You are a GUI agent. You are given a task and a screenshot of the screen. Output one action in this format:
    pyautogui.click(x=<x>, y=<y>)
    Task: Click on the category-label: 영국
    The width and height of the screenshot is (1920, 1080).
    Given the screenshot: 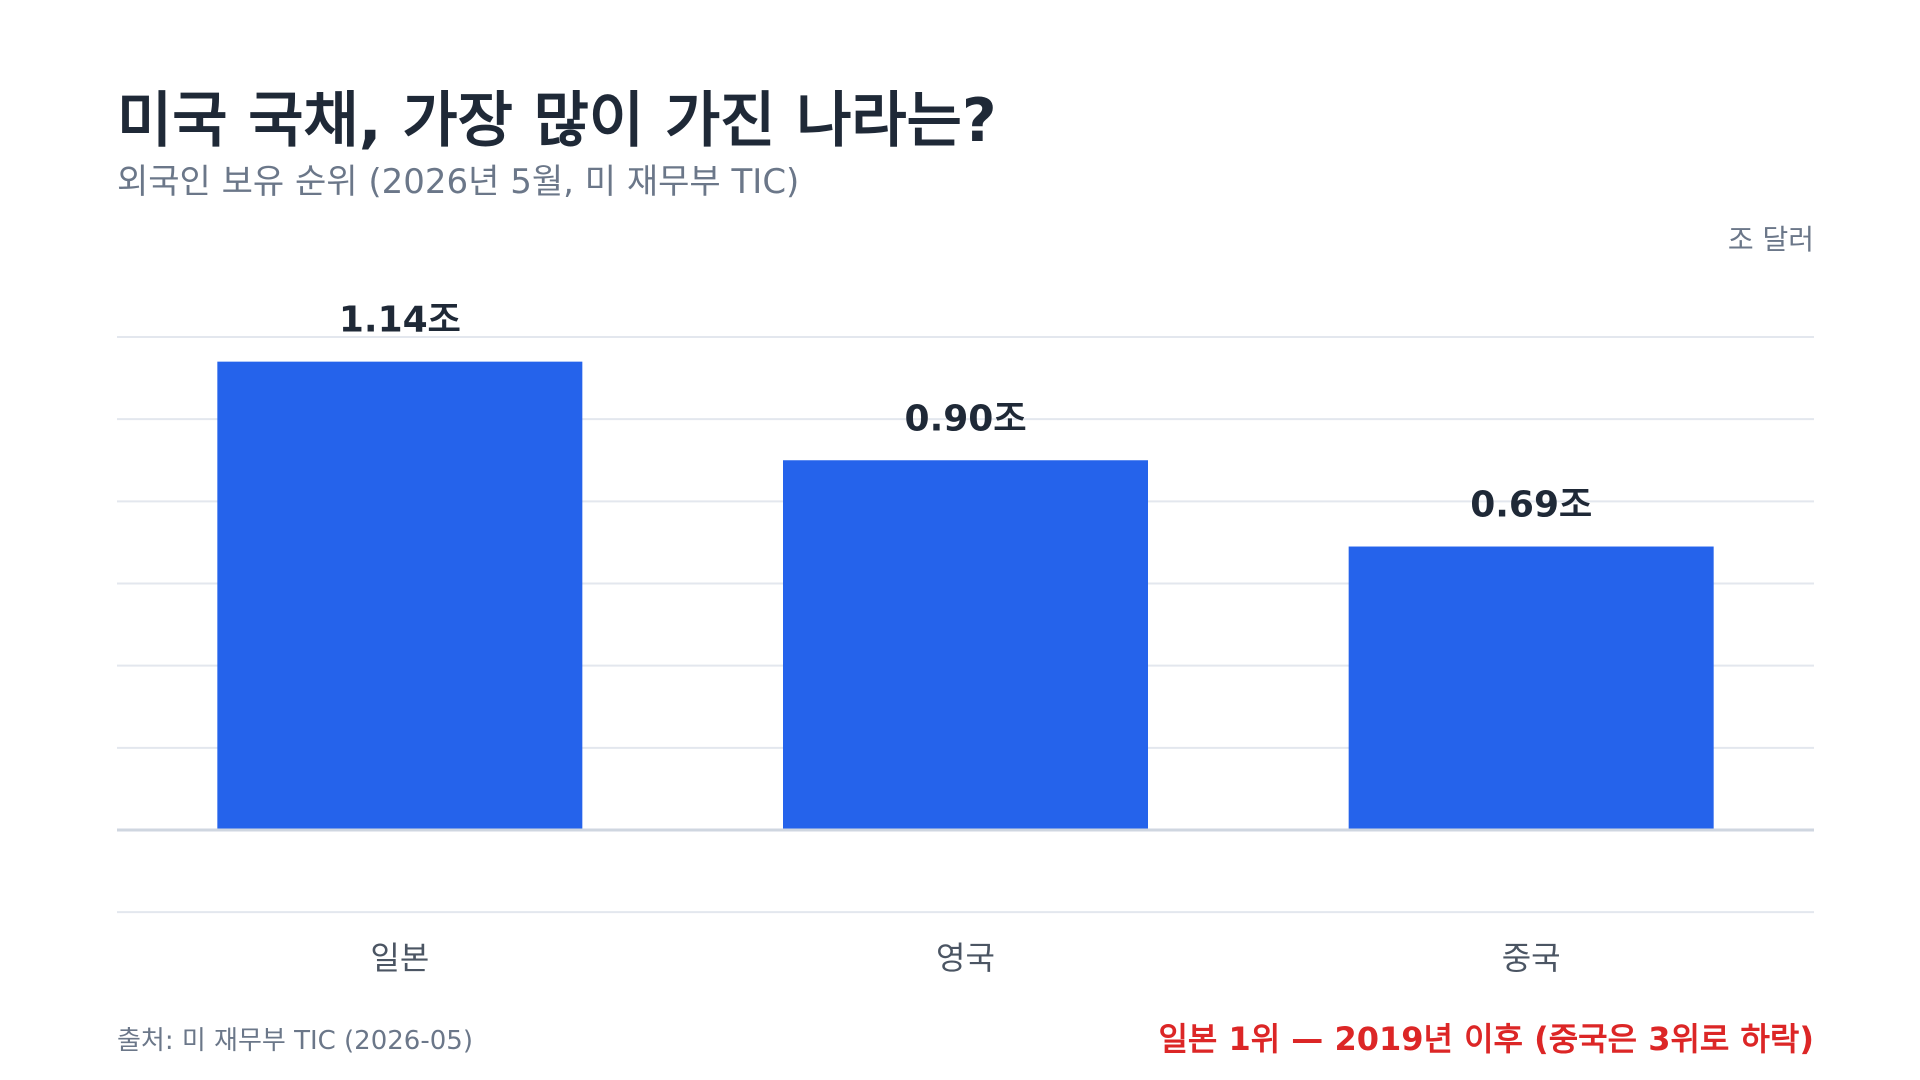 What is the action you would take?
    pyautogui.click(x=965, y=958)
    